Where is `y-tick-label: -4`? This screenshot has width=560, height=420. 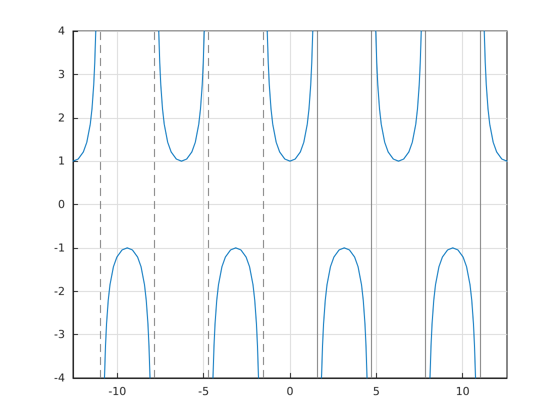 y-tick-label: -4 is located at coordinates (59, 378).